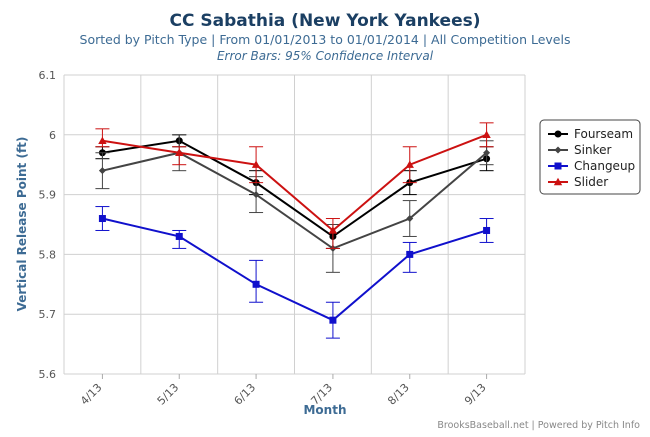 The width and height of the screenshot is (650, 437). Describe the element at coordinates (48, 225) in the screenshot. I see `y-axis-ticks: 5.6 5.7 5.8 5.9 6 6.1` at that location.